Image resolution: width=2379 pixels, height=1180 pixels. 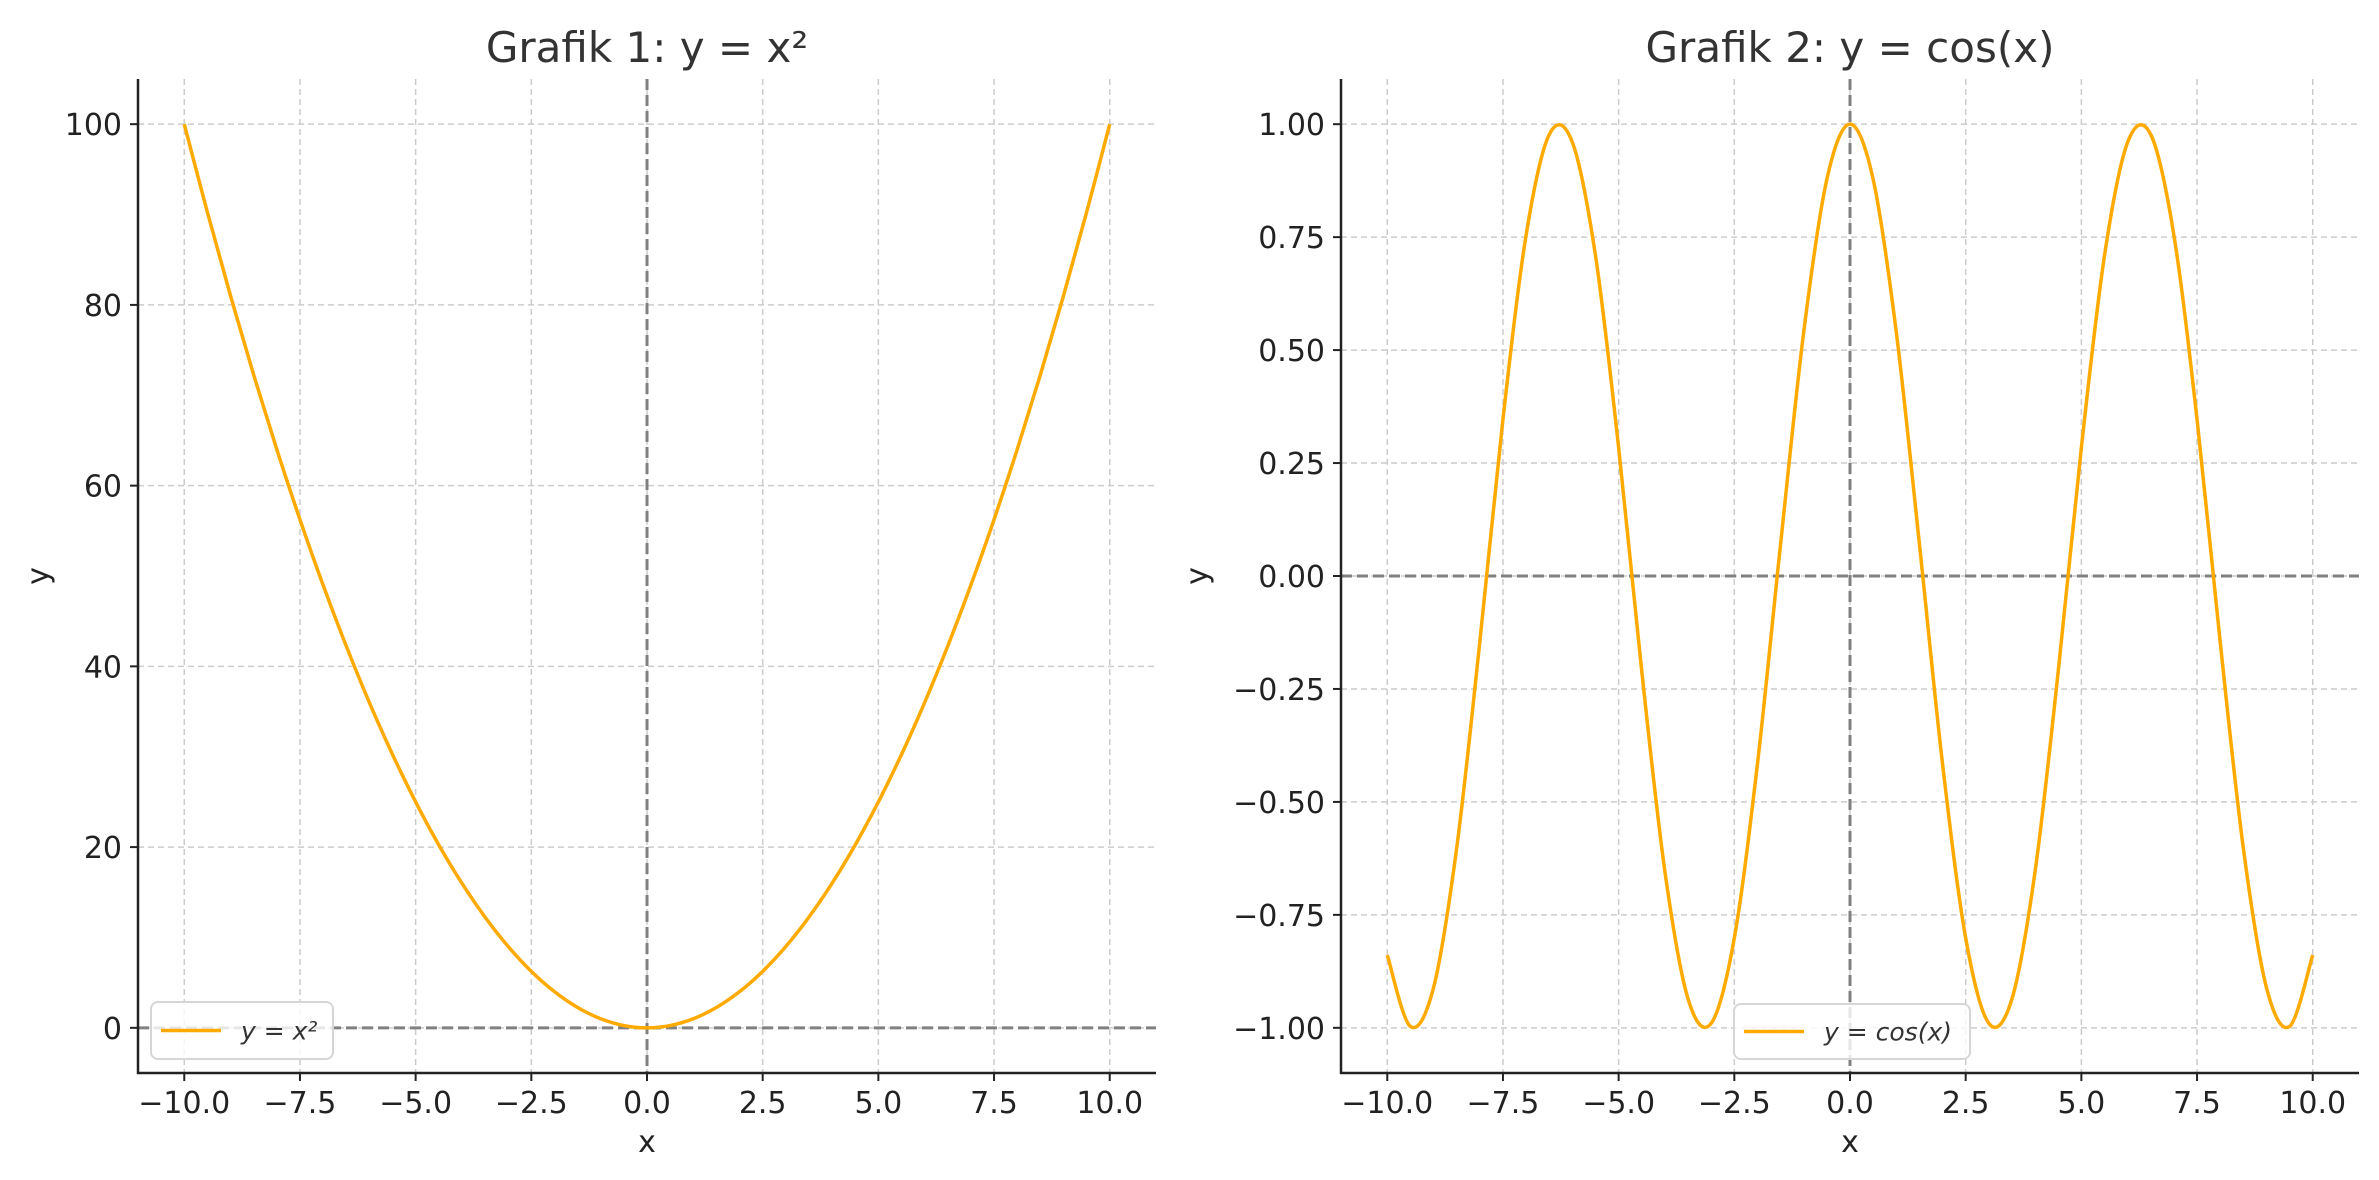 I want to click on y-tick-label: 20, so click(x=103, y=848).